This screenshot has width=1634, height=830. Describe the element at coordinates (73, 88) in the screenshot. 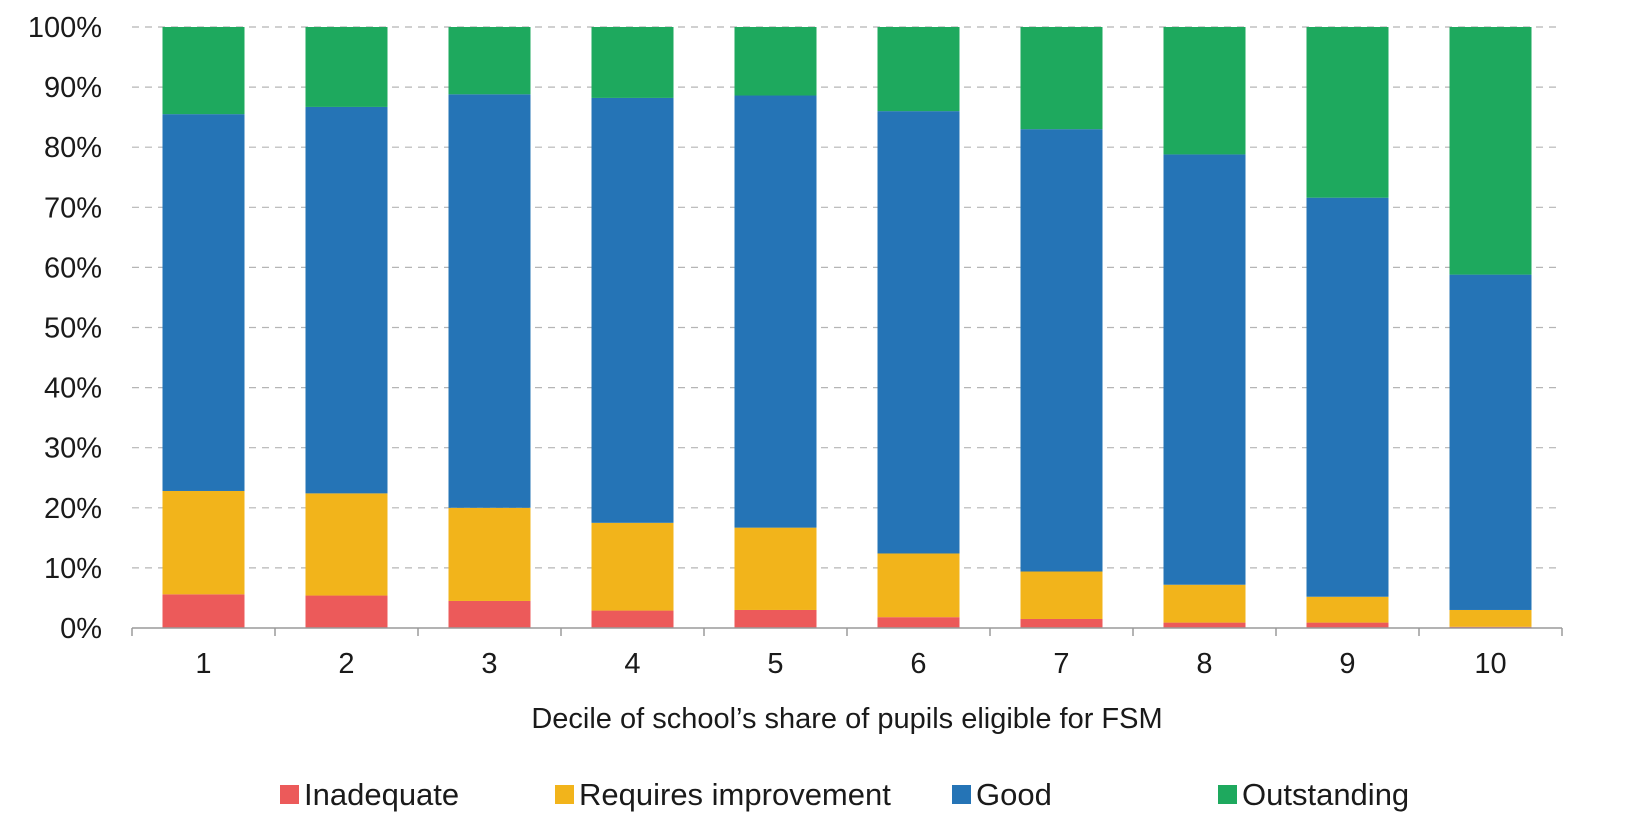

I see `y-tick-label: 90%` at that location.